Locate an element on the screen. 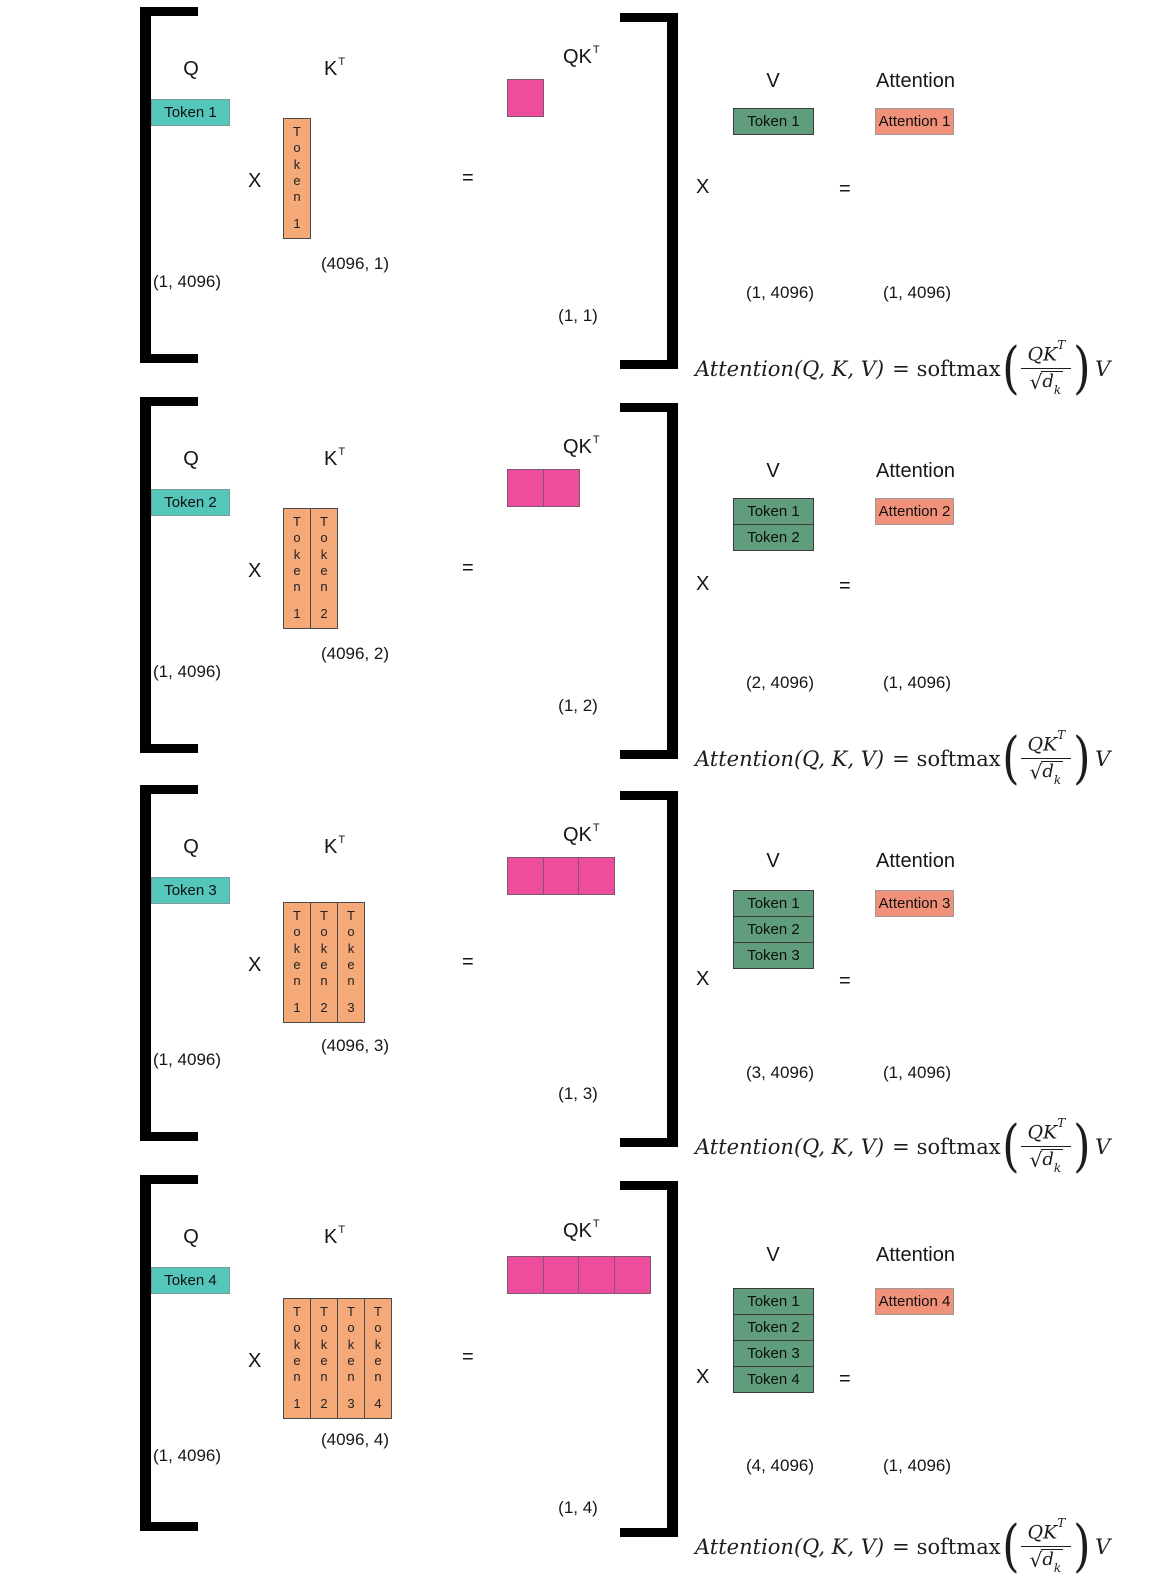  v-token-row: Token 4 is located at coordinates (773, 1379).